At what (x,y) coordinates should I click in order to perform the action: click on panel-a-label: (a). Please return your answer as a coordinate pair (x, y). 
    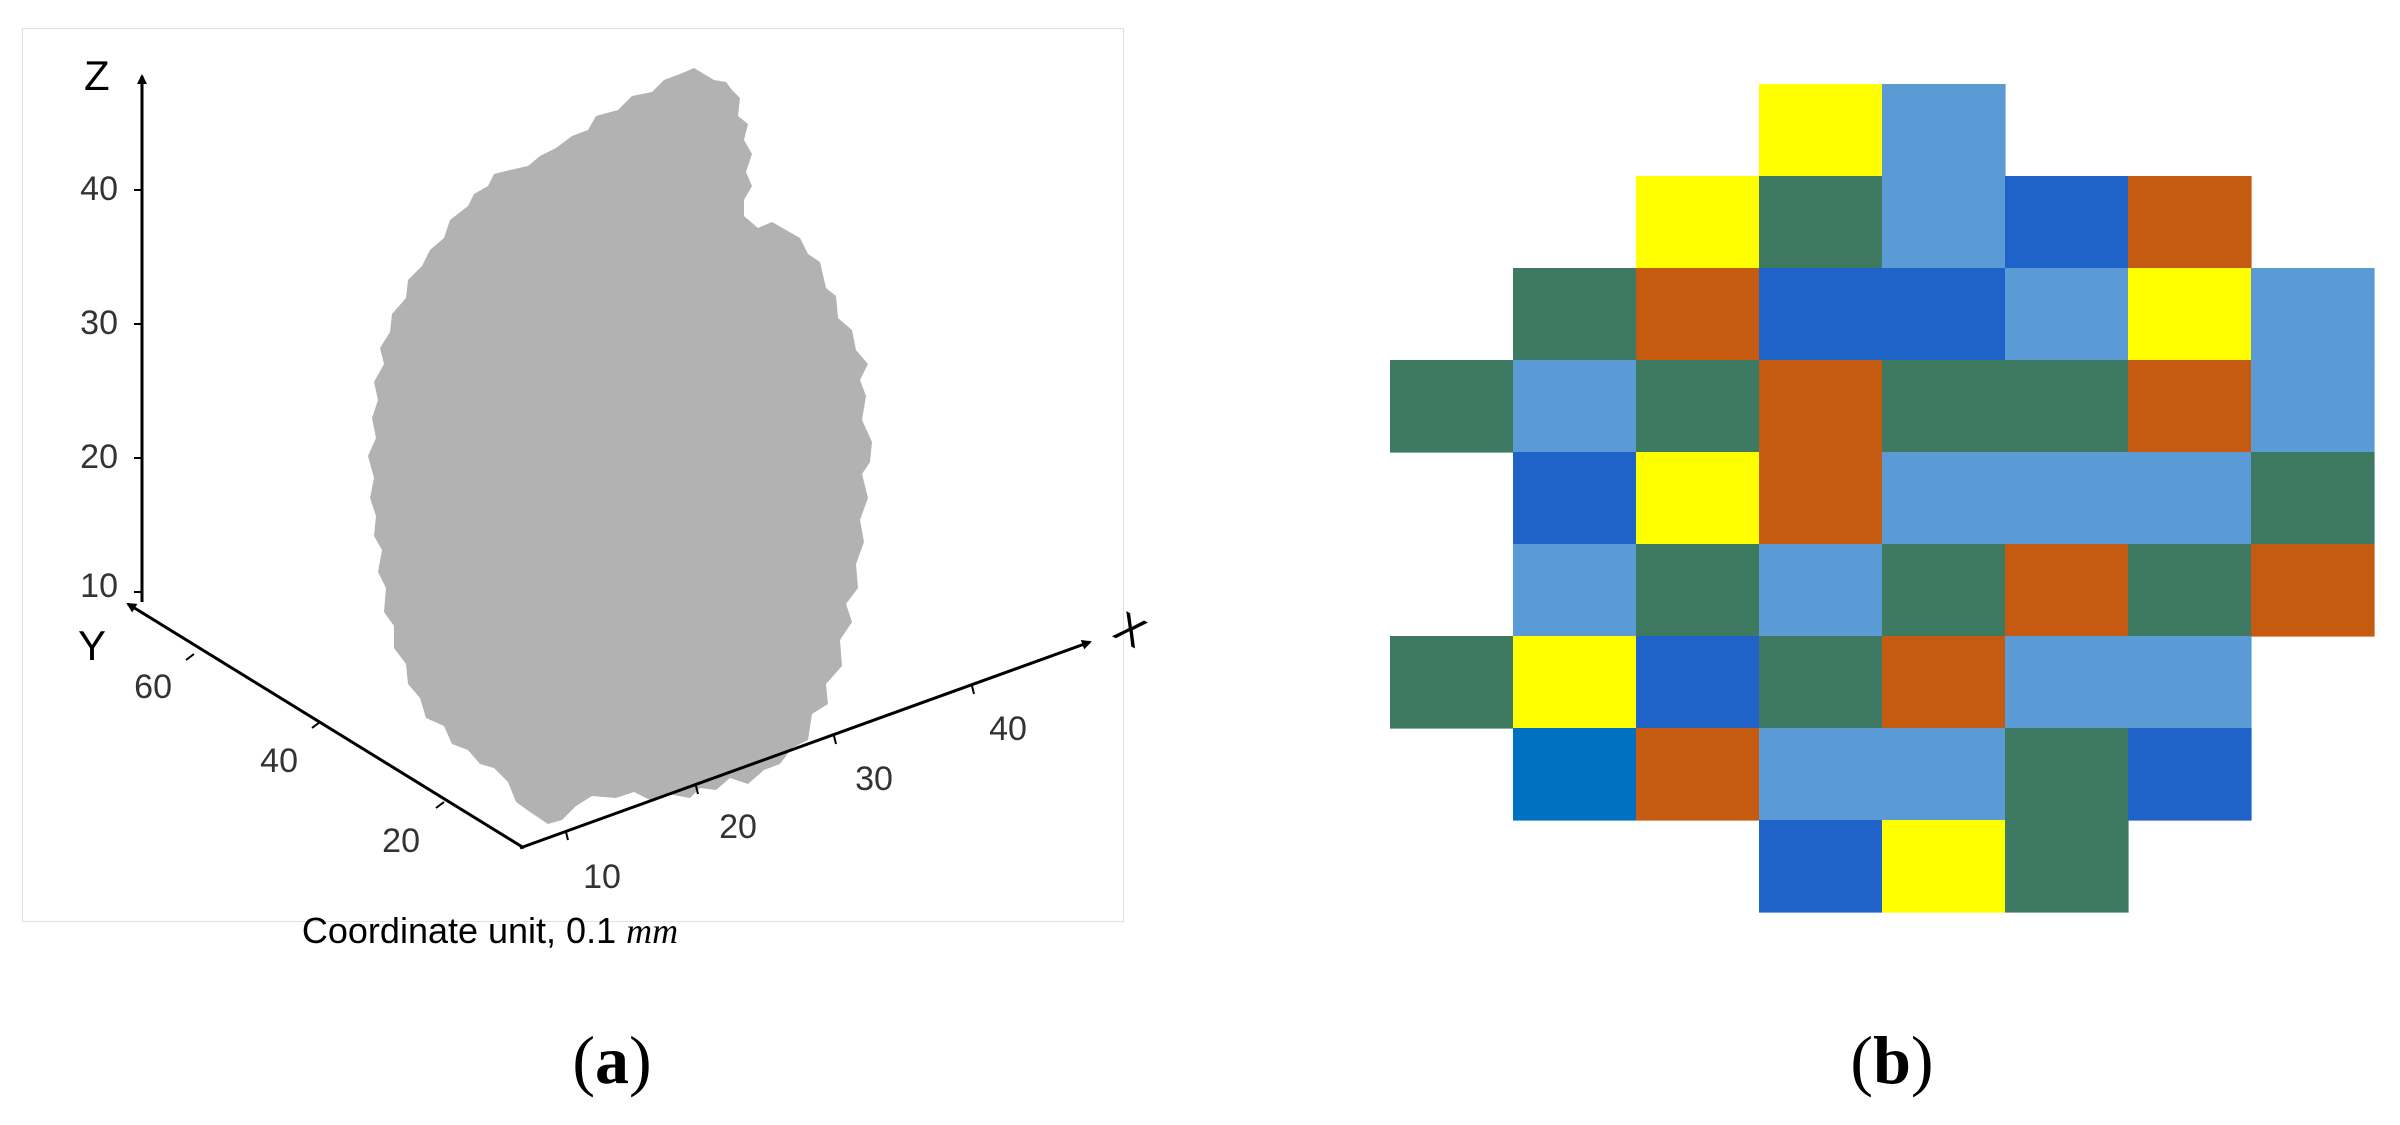
    Looking at the image, I should click on (611, 1060).